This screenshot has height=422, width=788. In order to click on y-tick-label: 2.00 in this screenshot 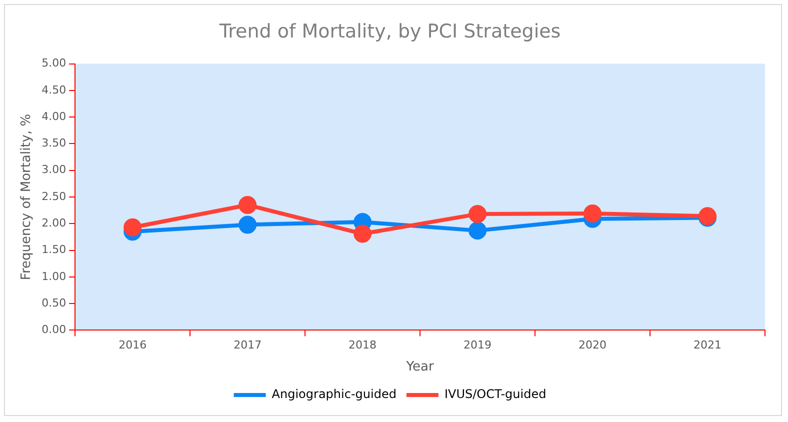, I will do `click(54, 223)`.